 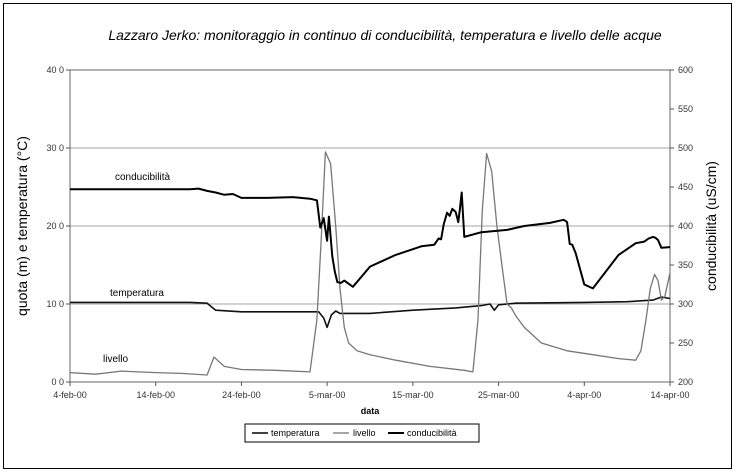 What do you see at coordinates (685, 187) in the screenshot?
I see `y-right-tick-label: 450` at bounding box center [685, 187].